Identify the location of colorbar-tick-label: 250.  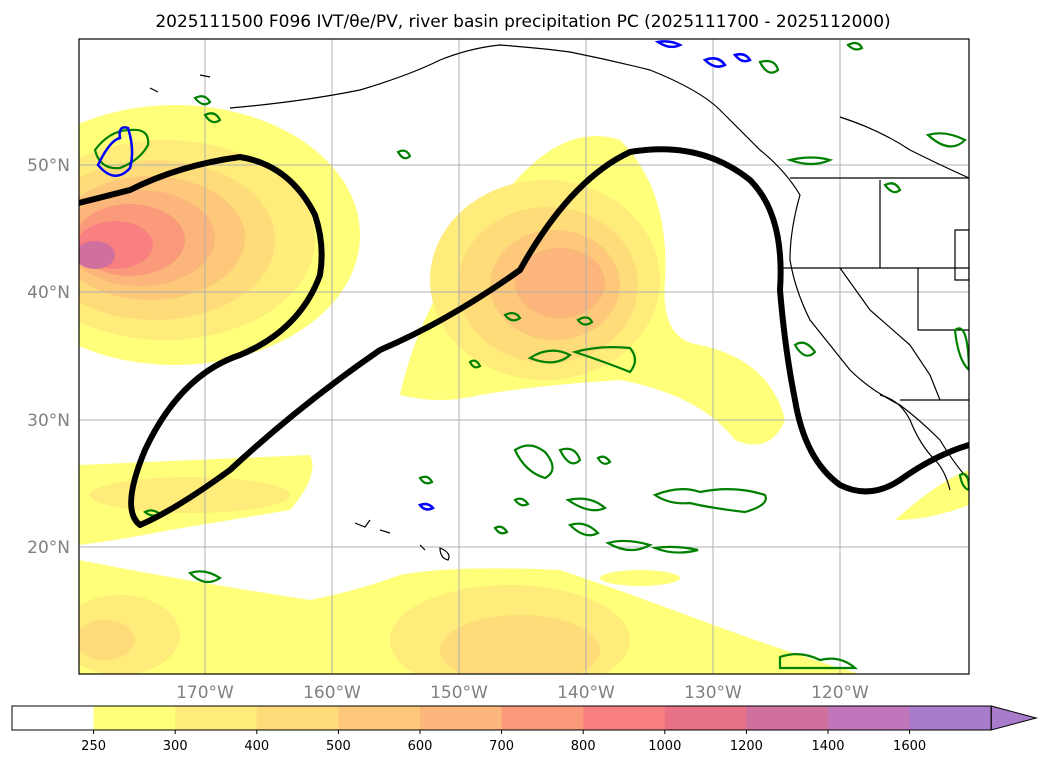
(93, 746).